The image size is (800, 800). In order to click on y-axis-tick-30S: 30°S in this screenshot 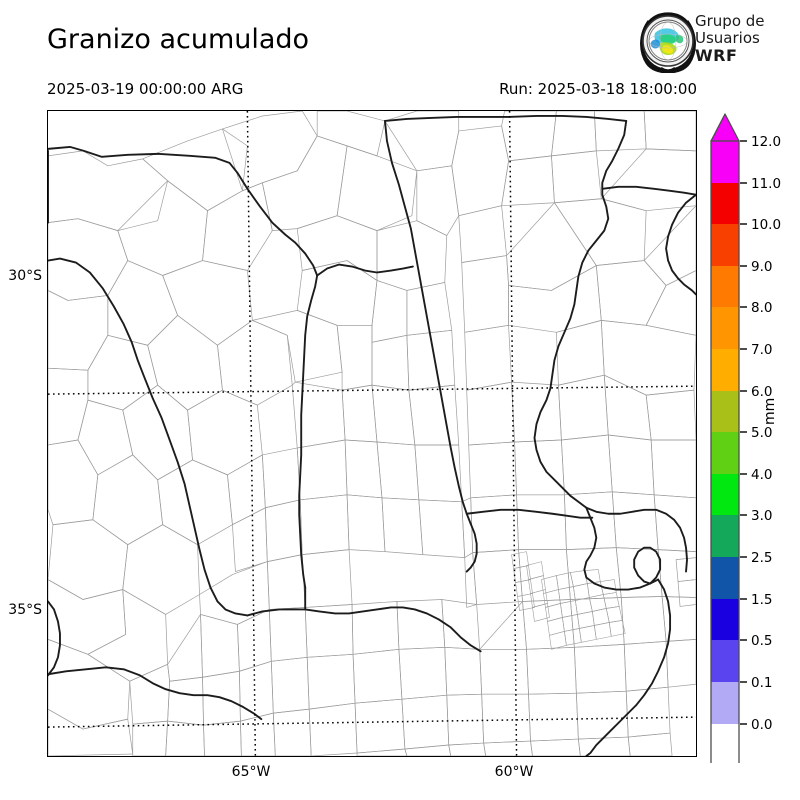, I will do `click(25, 276)`.